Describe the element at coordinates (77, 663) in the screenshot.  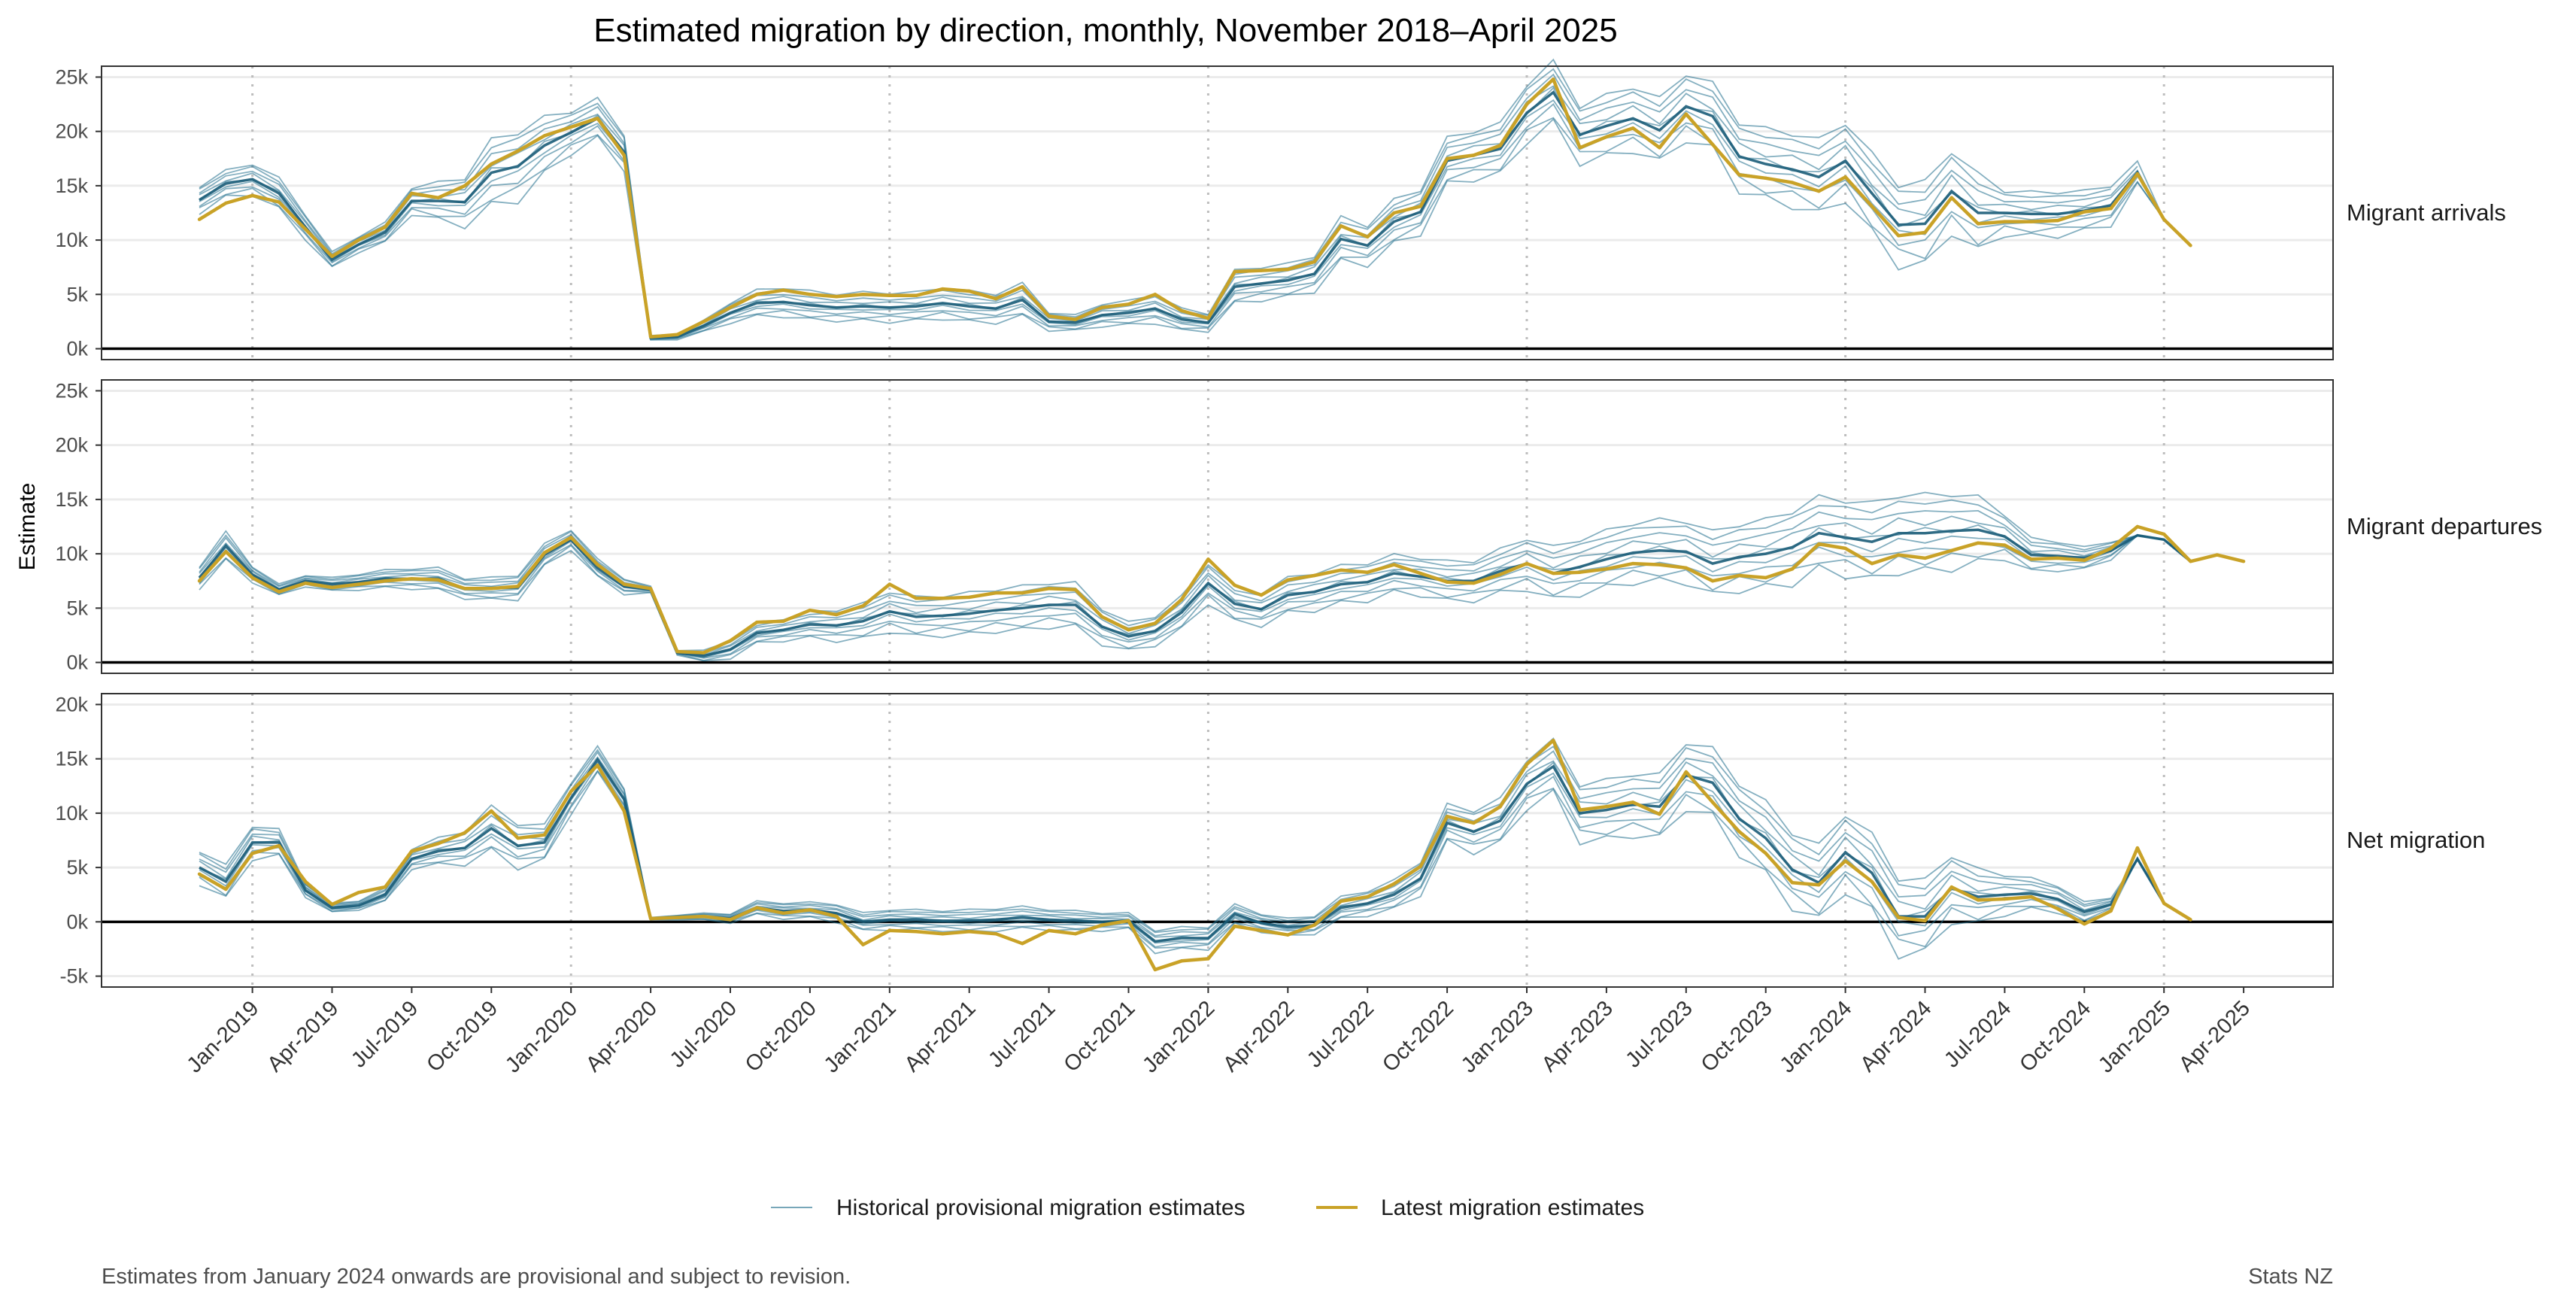
I see `y-tick-label: 0k` at that location.